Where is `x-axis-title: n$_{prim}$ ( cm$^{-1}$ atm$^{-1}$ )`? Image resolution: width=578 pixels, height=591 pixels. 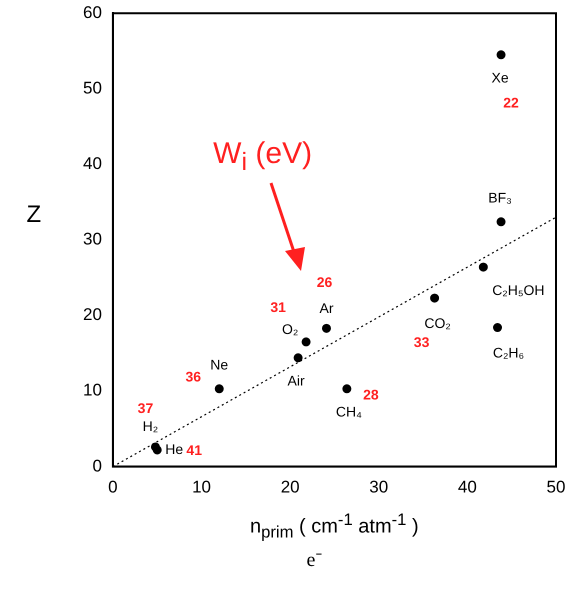
x-axis-title: n$_{prim}$ ( cm$^{-1}$ atm$^{-1}$ ) is located at coordinates (334, 526).